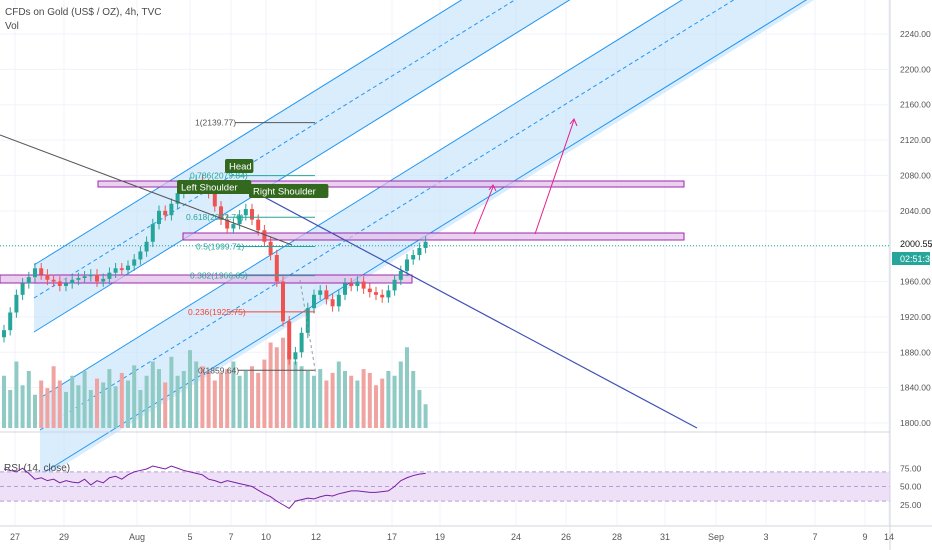  I want to click on x-tick-label: 24, so click(516, 537).